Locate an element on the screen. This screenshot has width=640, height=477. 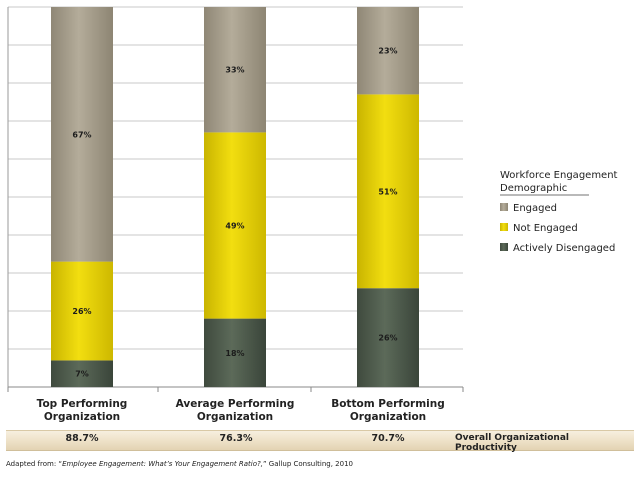
legend-label: Engaged is located at coordinates (535, 208).